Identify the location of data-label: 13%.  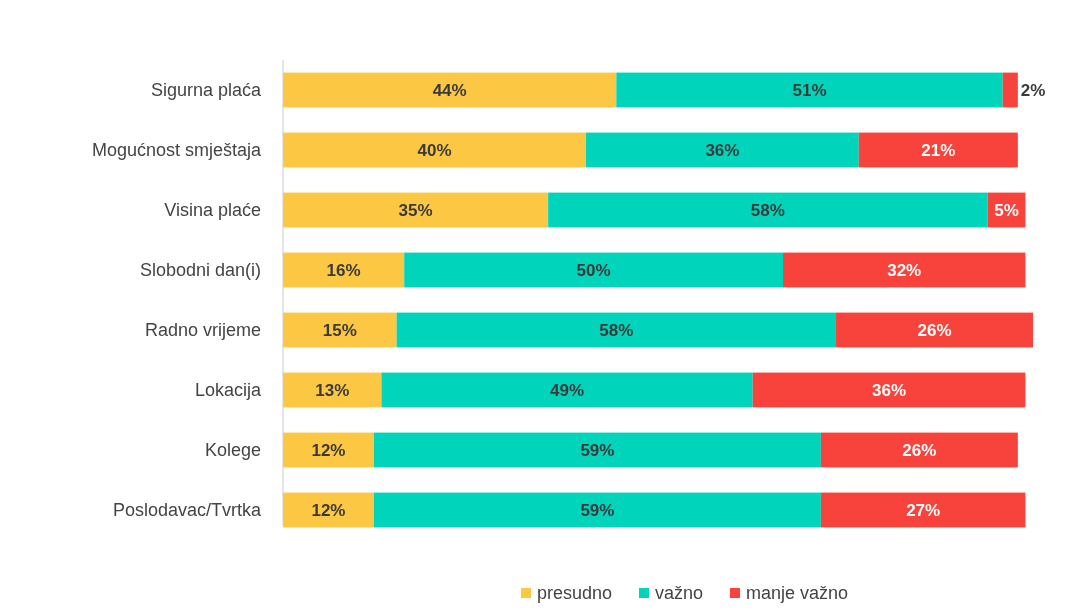
(332, 390).